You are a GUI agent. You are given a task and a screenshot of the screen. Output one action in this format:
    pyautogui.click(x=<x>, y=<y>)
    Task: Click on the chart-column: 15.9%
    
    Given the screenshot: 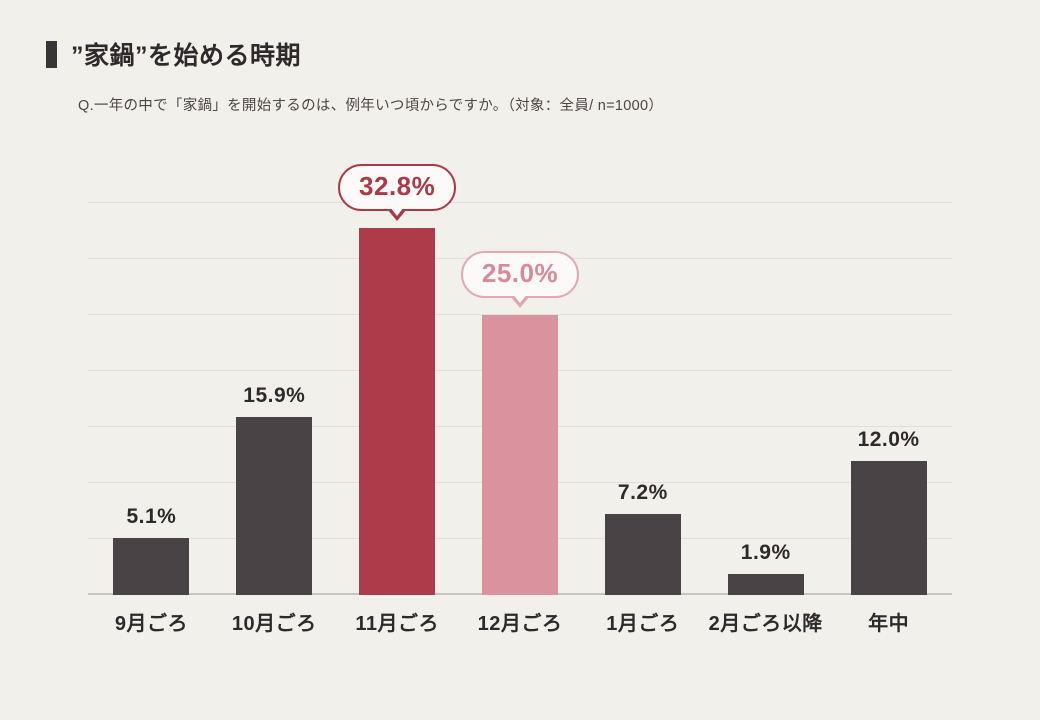 What is the action you would take?
    pyautogui.click(x=274, y=375)
    